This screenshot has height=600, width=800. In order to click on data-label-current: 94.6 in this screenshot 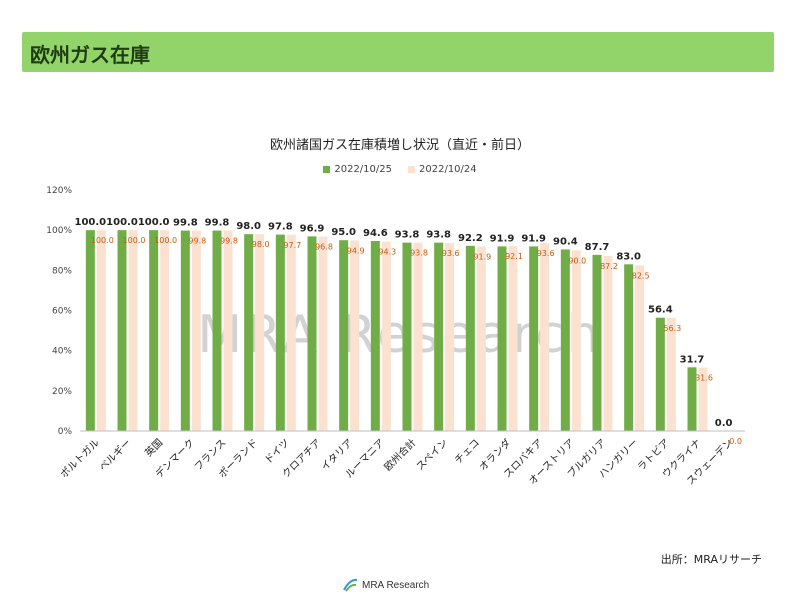, I will do `click(375, 233)`.